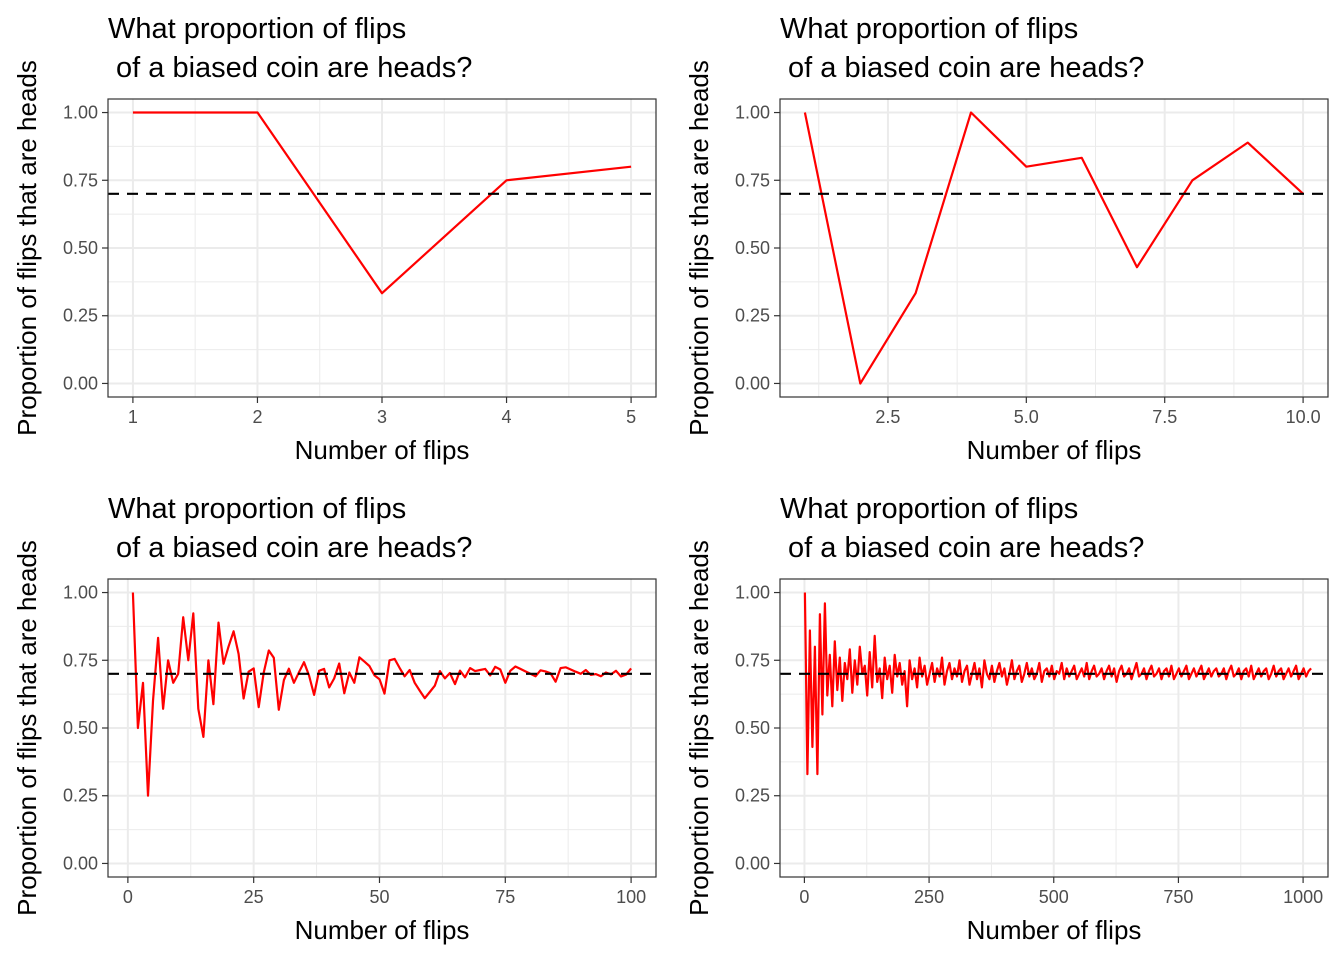 This screenshot has height=960, width=1344. I want to click on x-tick-label: 5.0, so click(1026, 417).